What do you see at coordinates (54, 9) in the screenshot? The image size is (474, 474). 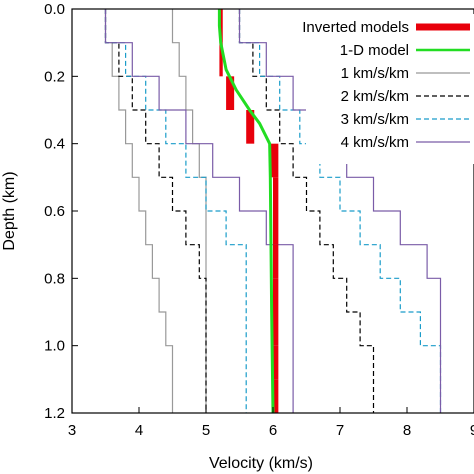 I see `y-tick-label: 0.0` at bounding box center [54, 9].